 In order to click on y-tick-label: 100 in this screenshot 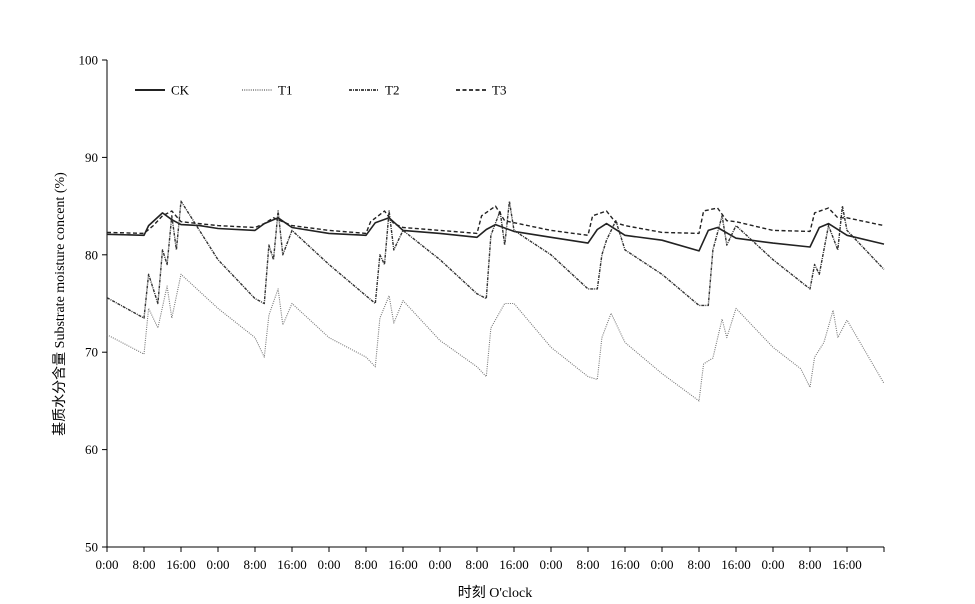, I will do `click(89, 60)`.